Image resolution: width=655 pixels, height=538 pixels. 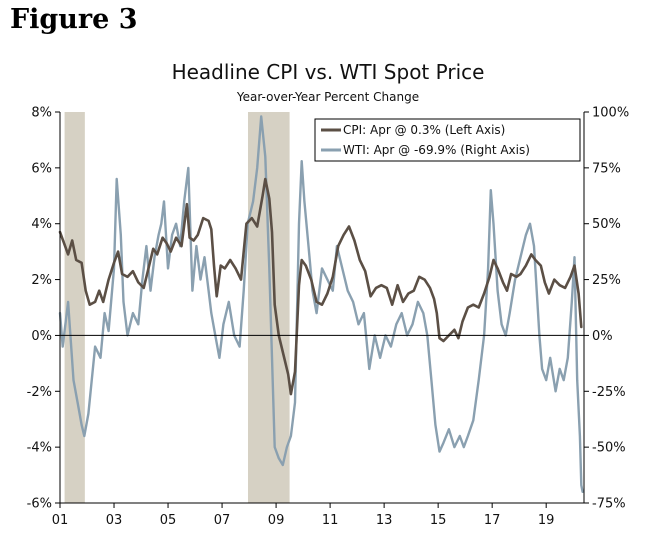 What do you see at coordinates (492, 520) in the screenshot?
I see `x-tick-label: 17` at bounding box center [492, 520].